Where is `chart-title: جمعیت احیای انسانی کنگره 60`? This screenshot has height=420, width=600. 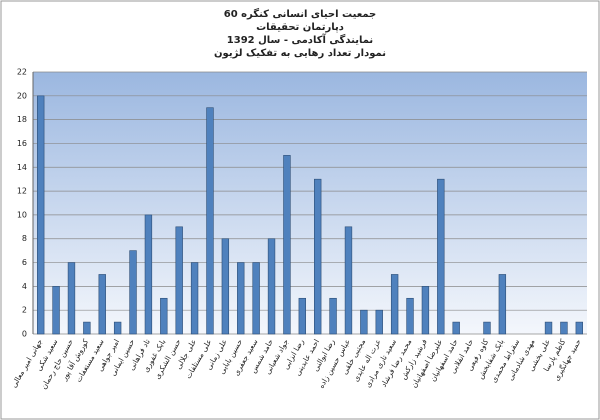 chart-title: جمعیت احیای انسانی کنگره 60 is located at coordinates (300, 13).